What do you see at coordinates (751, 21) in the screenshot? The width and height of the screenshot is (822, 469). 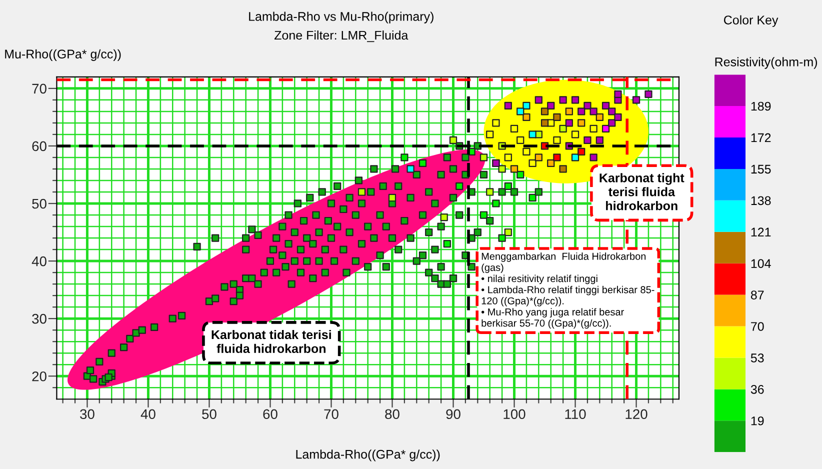 I see `legend-title: Color Key` at bounding box center [751, 21].